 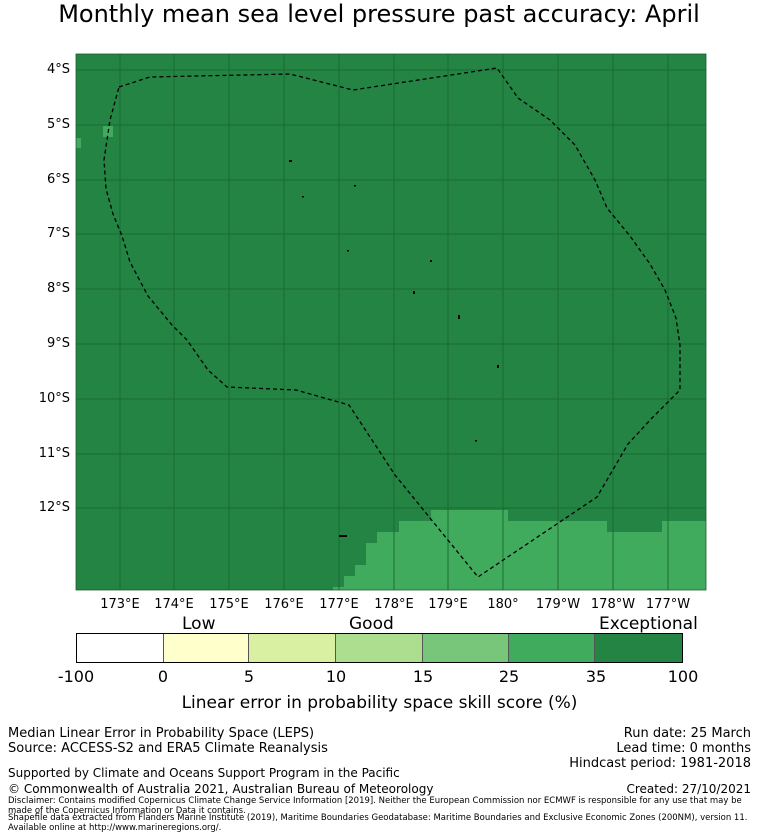 I want to click on latitude-label: 9°S, so click(x=58, y=343).